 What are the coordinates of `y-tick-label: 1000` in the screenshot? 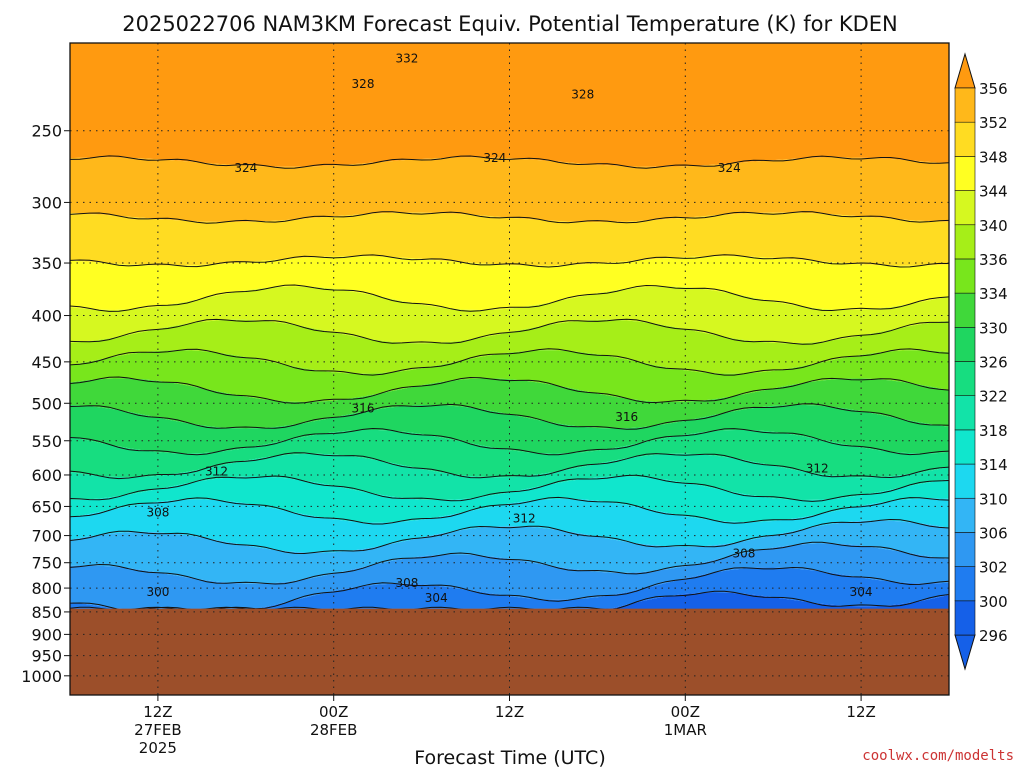 It's located at (41, 676).